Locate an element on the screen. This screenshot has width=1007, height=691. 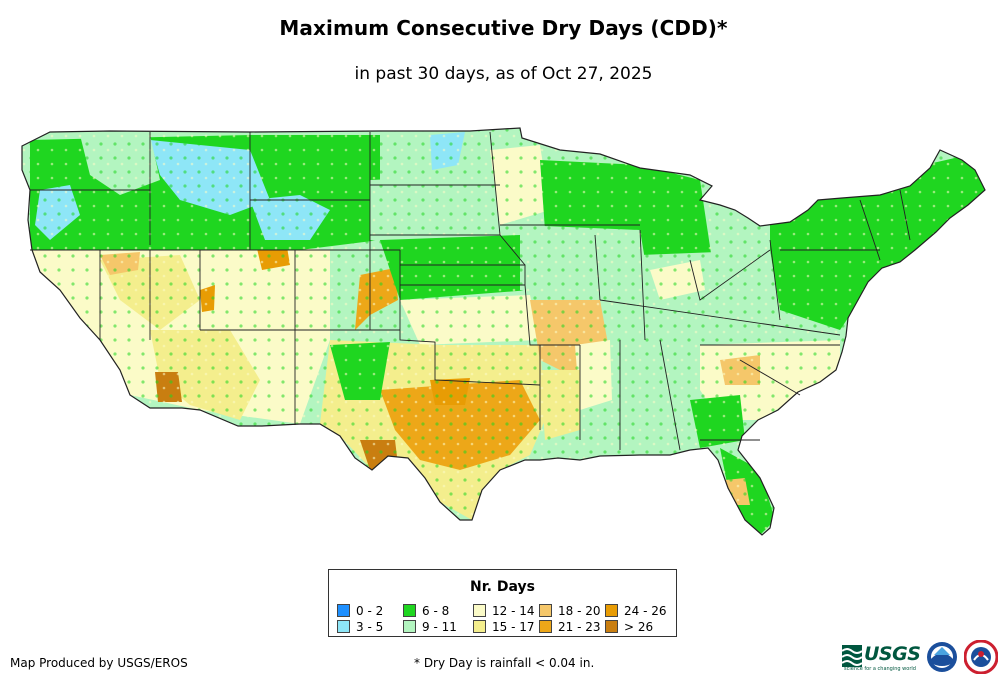
legend-label: 9 - 11 is located at coordinates (439, 627).